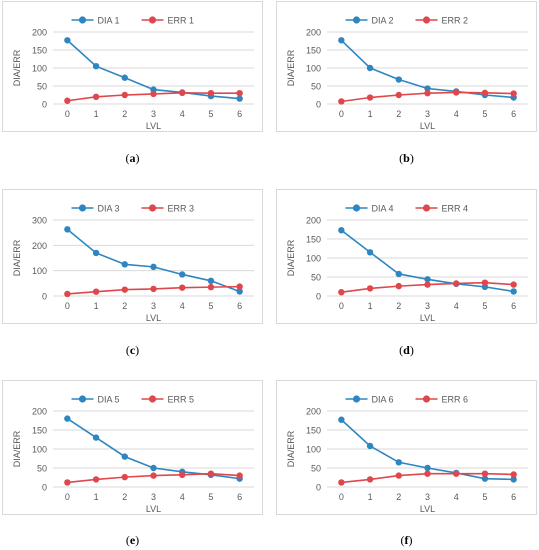 This screenshot has width=539, height=550. I want to click on legend-label: ERR 5, so click(181, 400).